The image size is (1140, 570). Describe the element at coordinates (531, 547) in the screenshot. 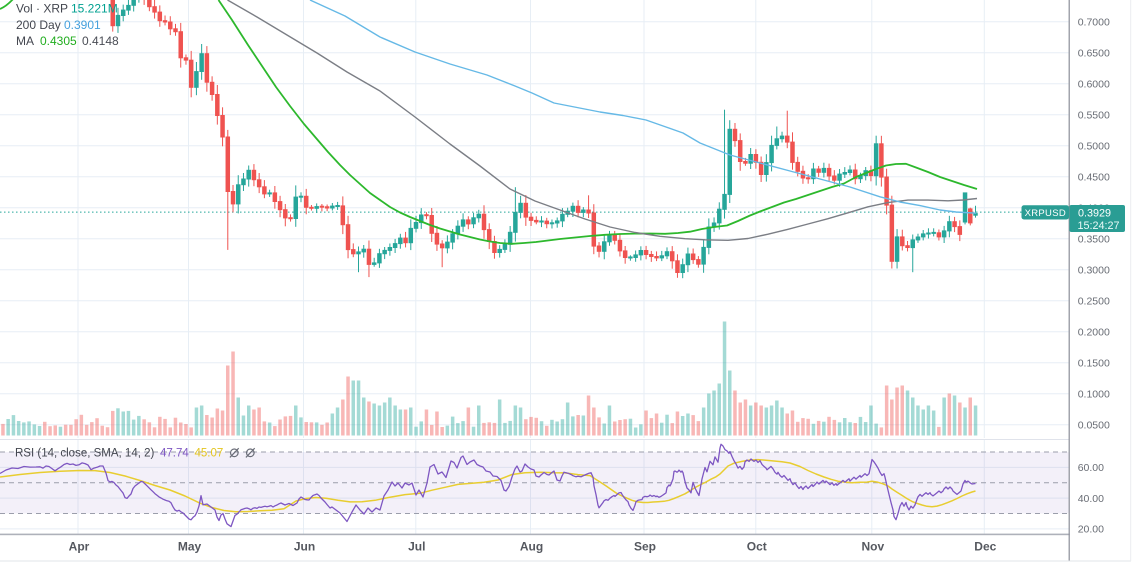

I see `svg-text: Aug` at that location.